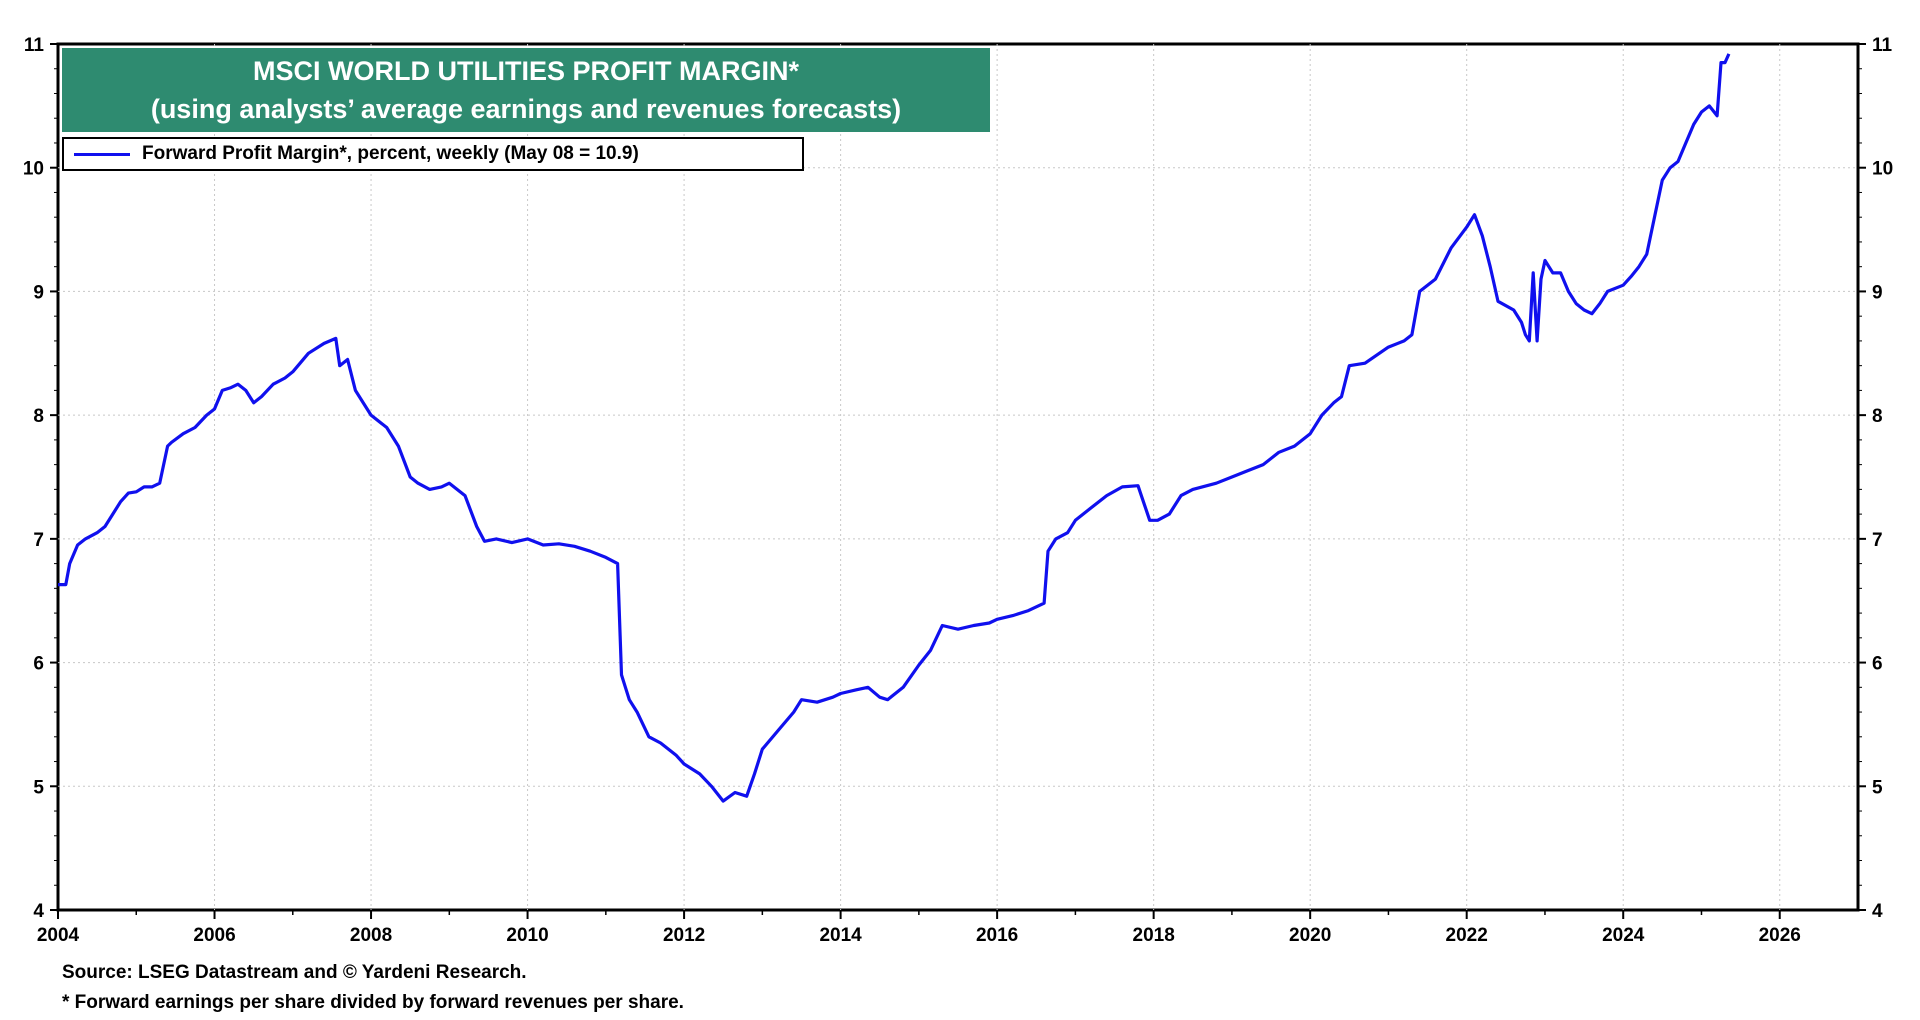  What do you see at coordinates (1877, 664) in the screenshot?
I see `y-tick-label-right: 6` at bounding box center [1877, 664].